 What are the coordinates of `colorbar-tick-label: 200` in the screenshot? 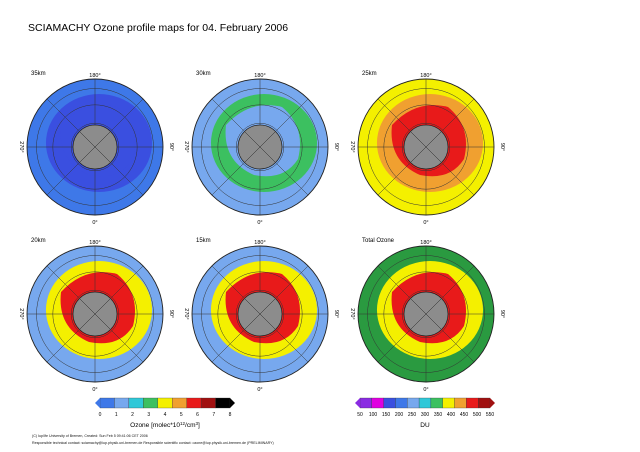 It's located at (399, 415).